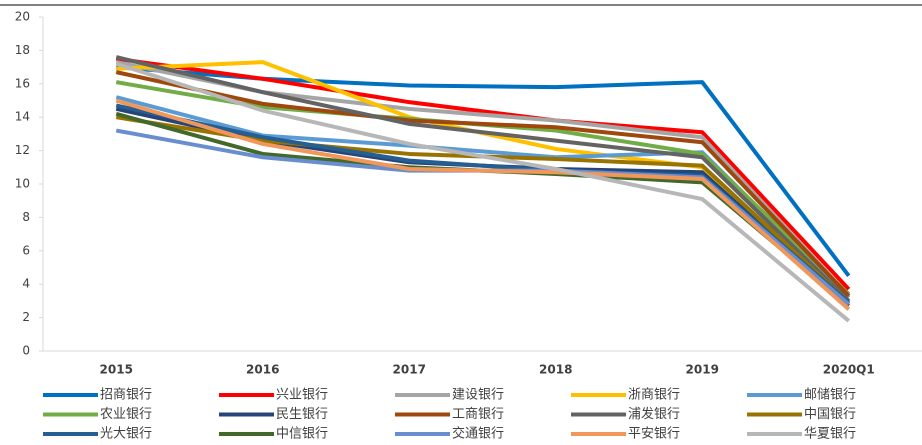 This screenshot has height=445, width=922. I want to click on y-tick-label: 16, so click(22, 83).